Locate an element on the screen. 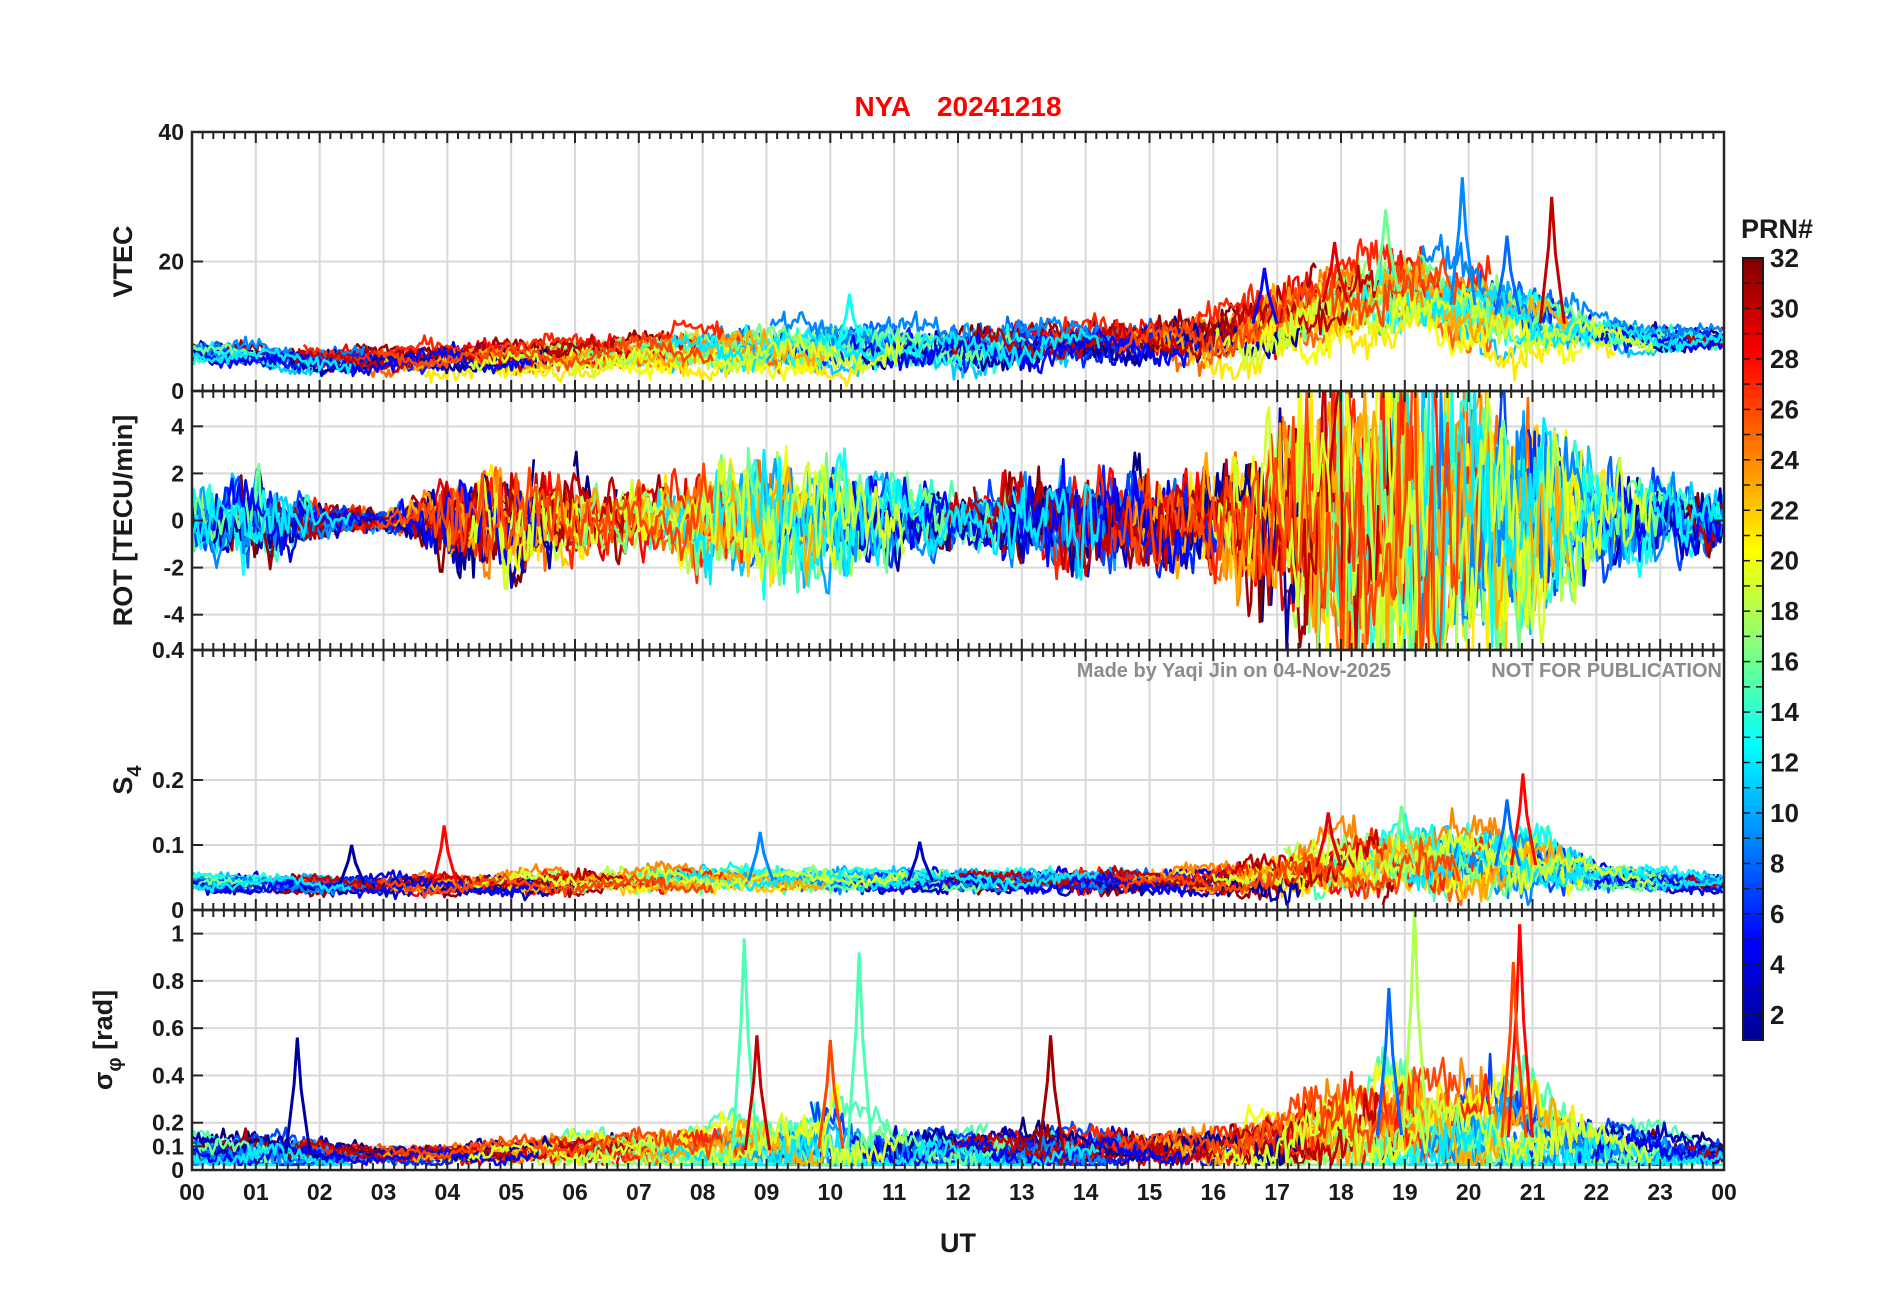 The height and width of the screenshot is (1292, 1902). x-tick-label: 12 is located at coordinates (958, 1192).